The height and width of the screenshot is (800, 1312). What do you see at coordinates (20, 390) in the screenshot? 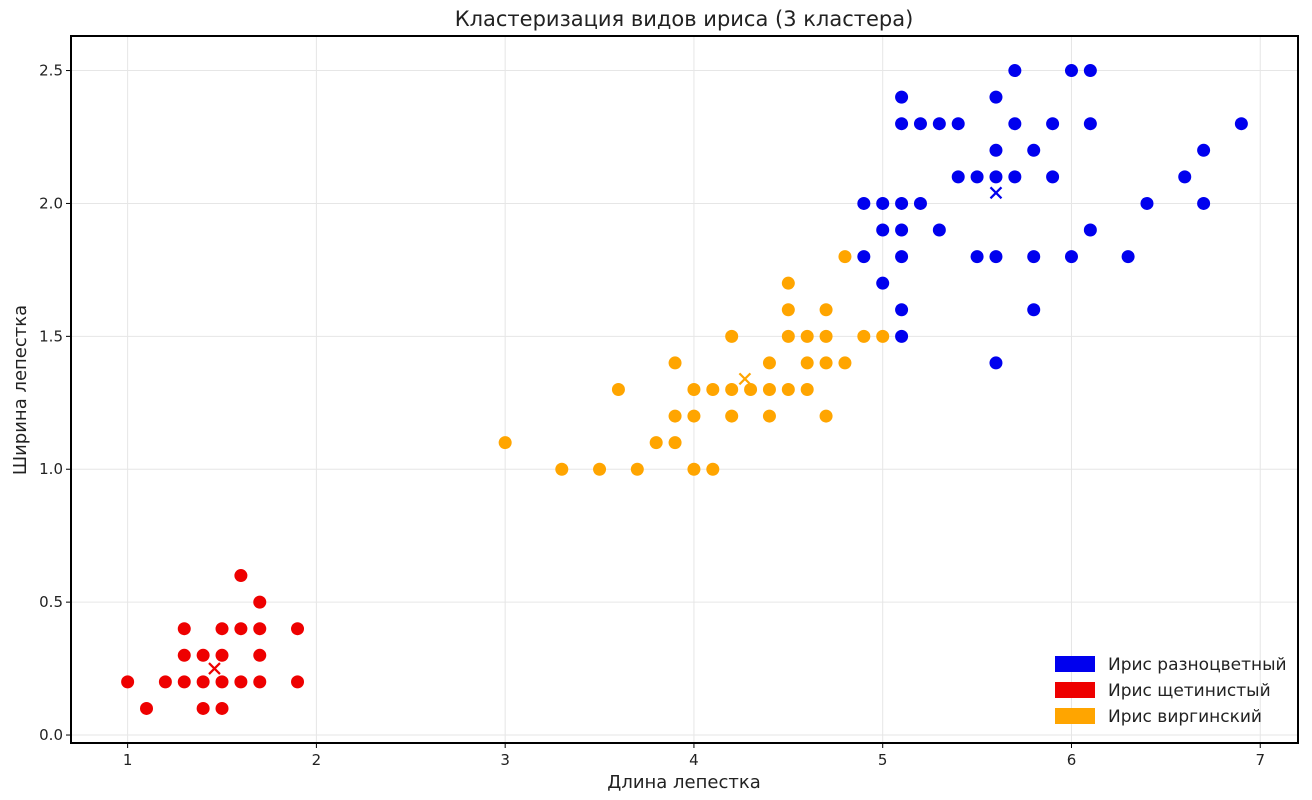
I see `y-axis-title: Ширина лепестка` at bounding box center [20, 390].